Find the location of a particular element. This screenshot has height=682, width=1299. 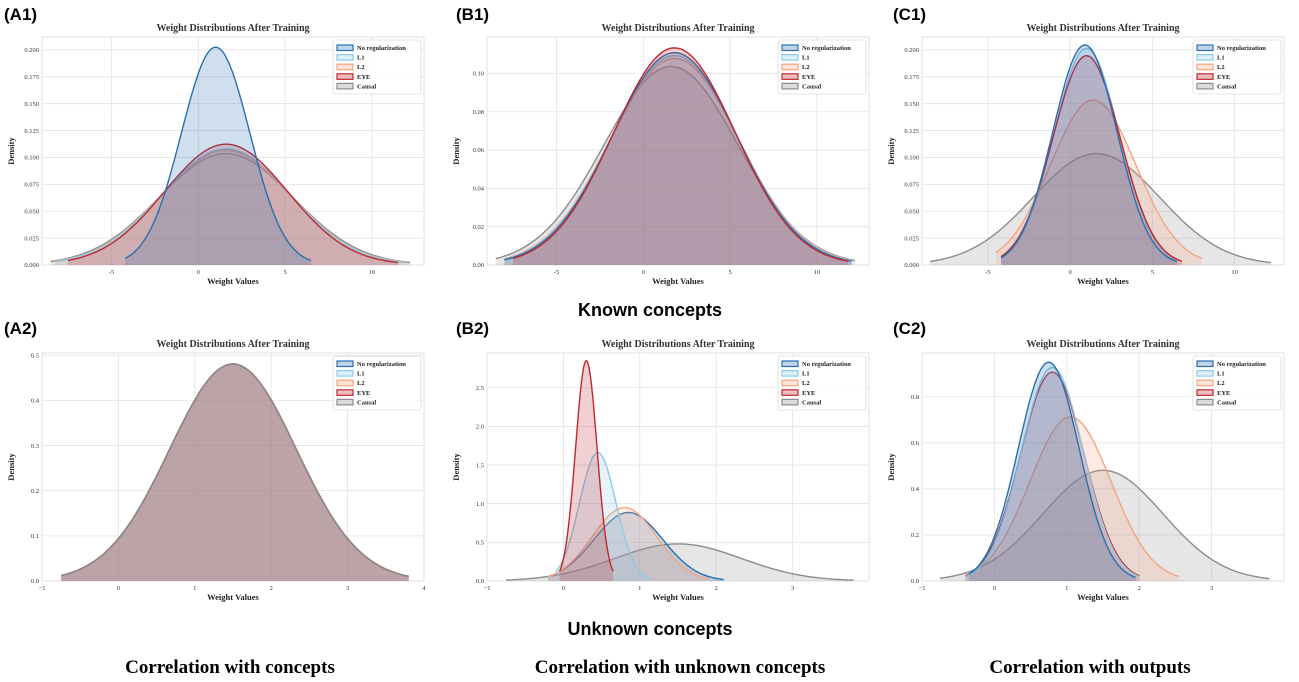

density-curve-causal is located at coordinates (230, 208).